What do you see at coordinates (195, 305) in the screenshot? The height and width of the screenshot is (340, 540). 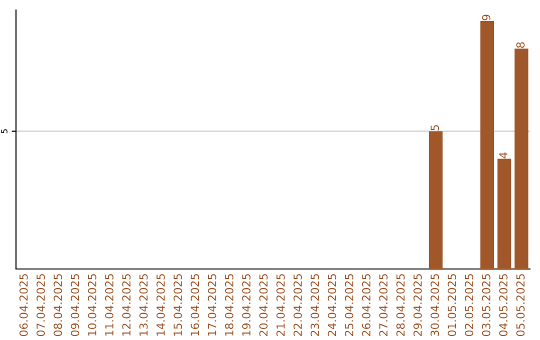 I see `x-tick-label: 16.04.2025` at bounding box center [195, 305].